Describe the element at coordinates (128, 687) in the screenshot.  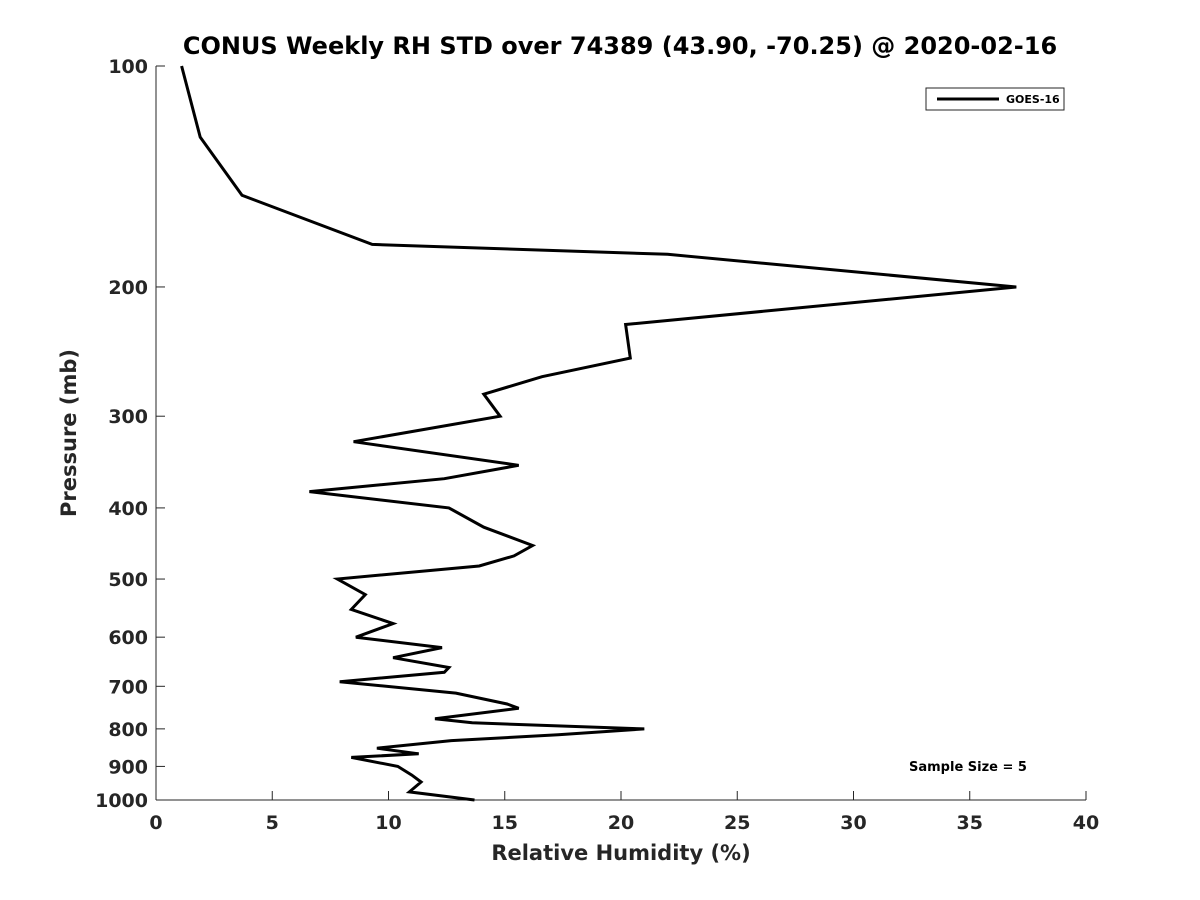
I see `y-tick-label: 700` at that location.